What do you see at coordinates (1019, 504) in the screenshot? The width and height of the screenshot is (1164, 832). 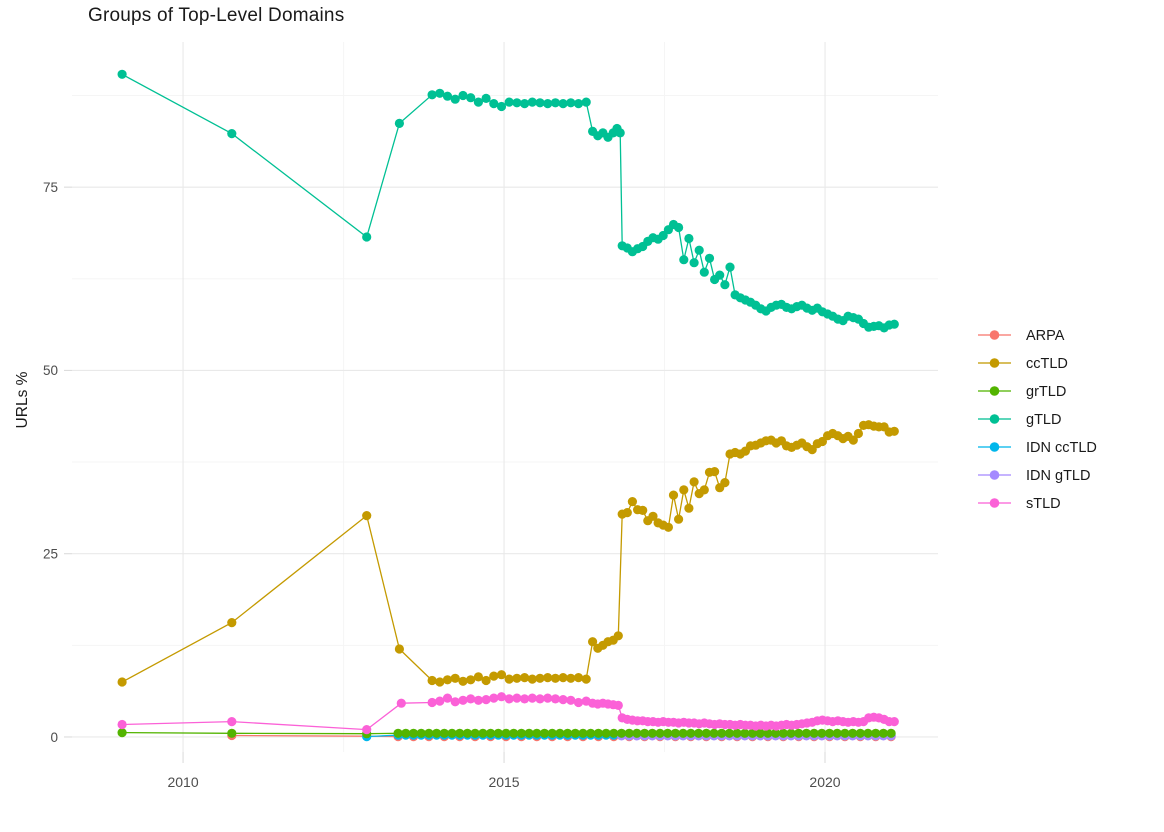 I see `legend-item-stld: sTLD` at bounding box center [1019, 504].